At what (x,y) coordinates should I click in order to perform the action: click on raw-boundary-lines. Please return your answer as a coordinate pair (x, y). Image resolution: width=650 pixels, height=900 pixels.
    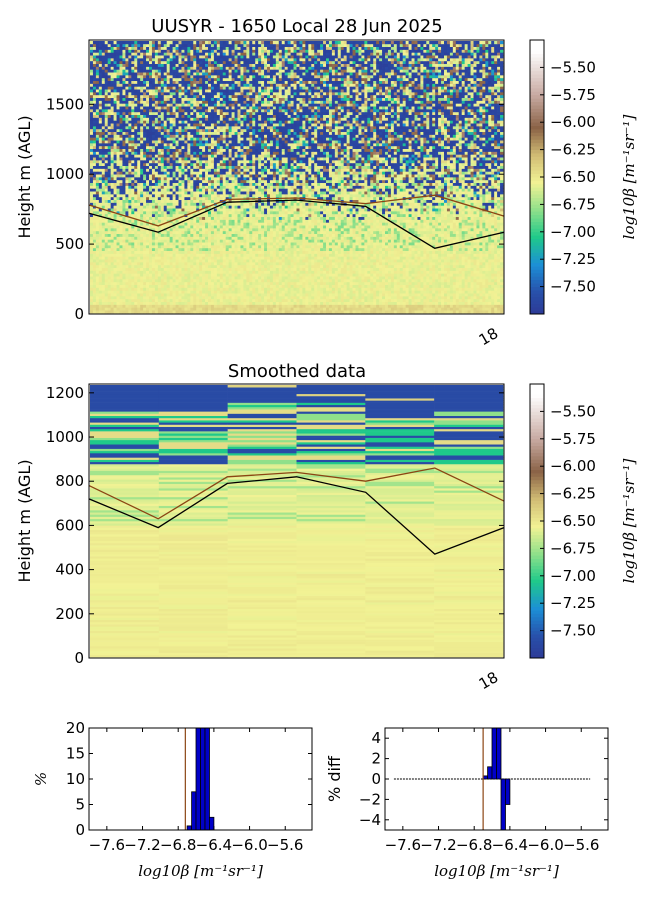
    Looking at the image, I should click on (296, 221).